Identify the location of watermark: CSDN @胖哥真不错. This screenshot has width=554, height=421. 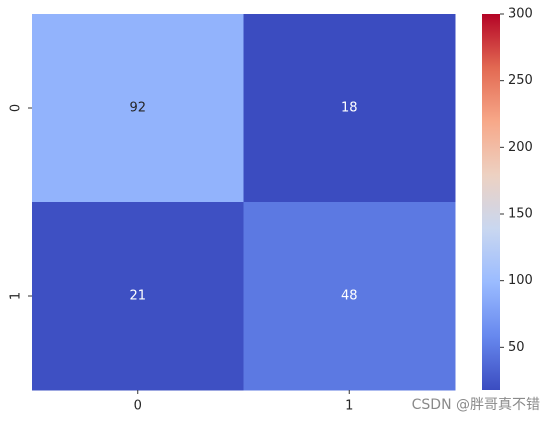
(476, 405).